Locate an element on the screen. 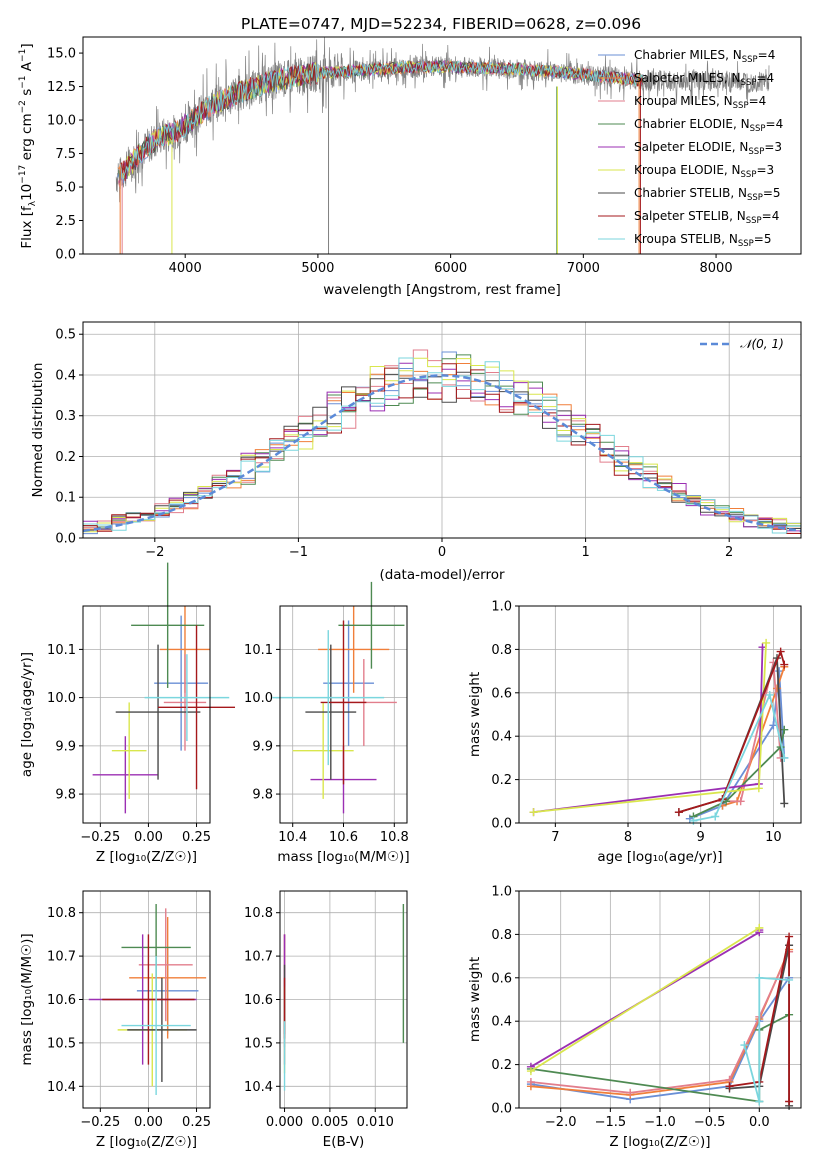  x-axis-label: E(B-V) is located at coordinates (344, 1142).